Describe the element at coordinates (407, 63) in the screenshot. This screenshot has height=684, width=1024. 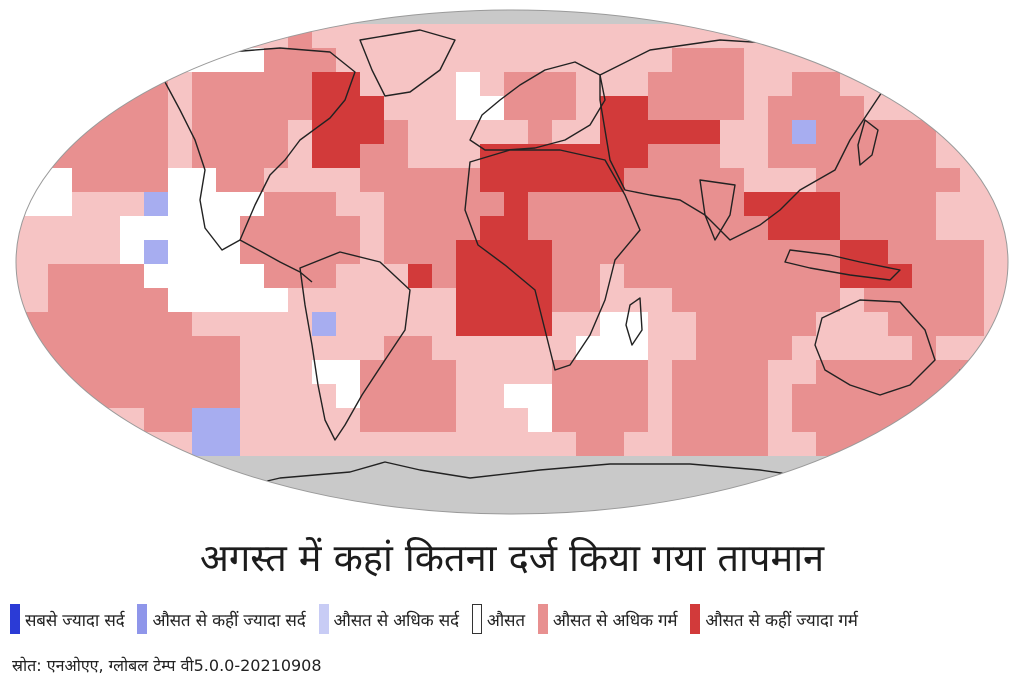
I see `greenland-outline` at that location.